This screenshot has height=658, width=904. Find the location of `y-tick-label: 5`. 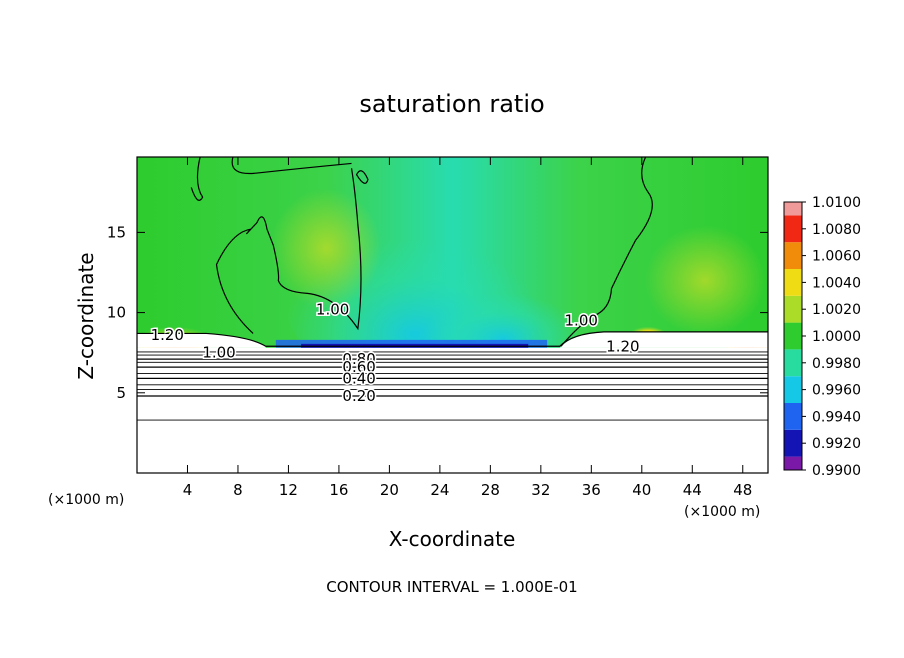

y-tick-label: 5 is located at coordinates (121, 393).